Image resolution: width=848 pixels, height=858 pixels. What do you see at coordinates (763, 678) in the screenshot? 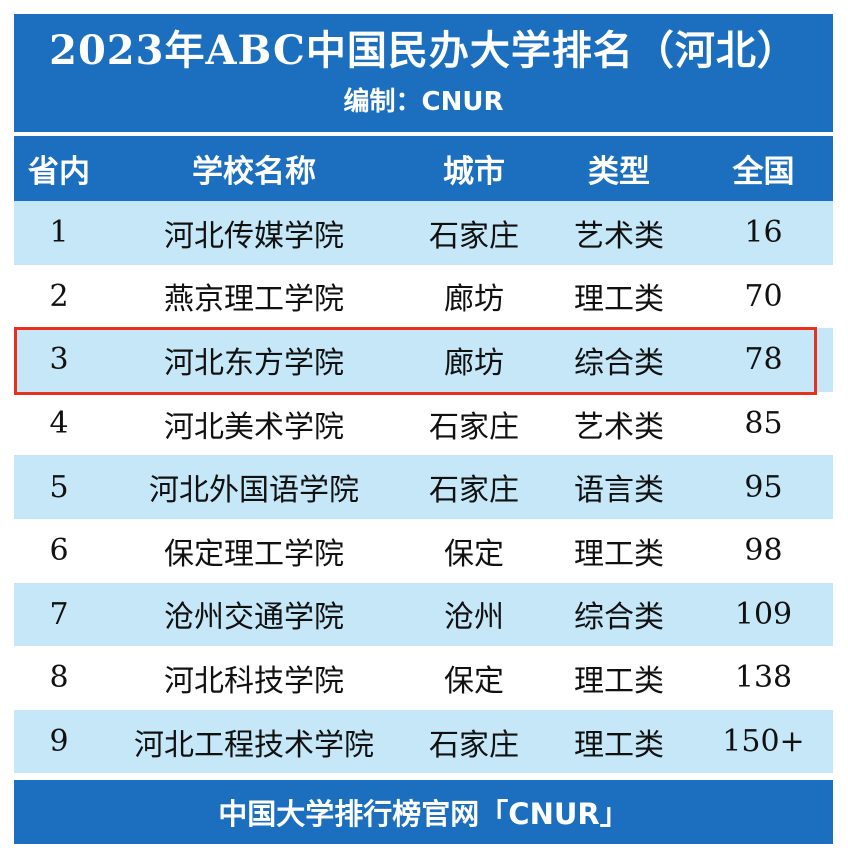
I see `cell-national: 138` at bounding box center [763, 678].